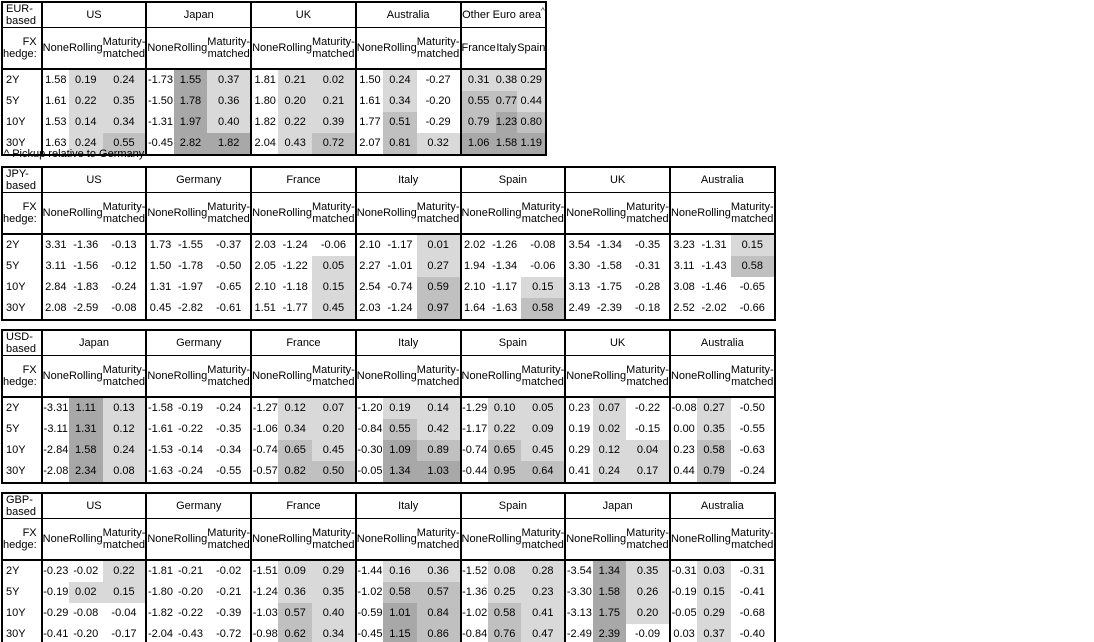 This screenshot has height=642, width=1094. Describe the element at coordinates (609, 287) in the screenshot. I see `value-cell: -1.75` at that location.